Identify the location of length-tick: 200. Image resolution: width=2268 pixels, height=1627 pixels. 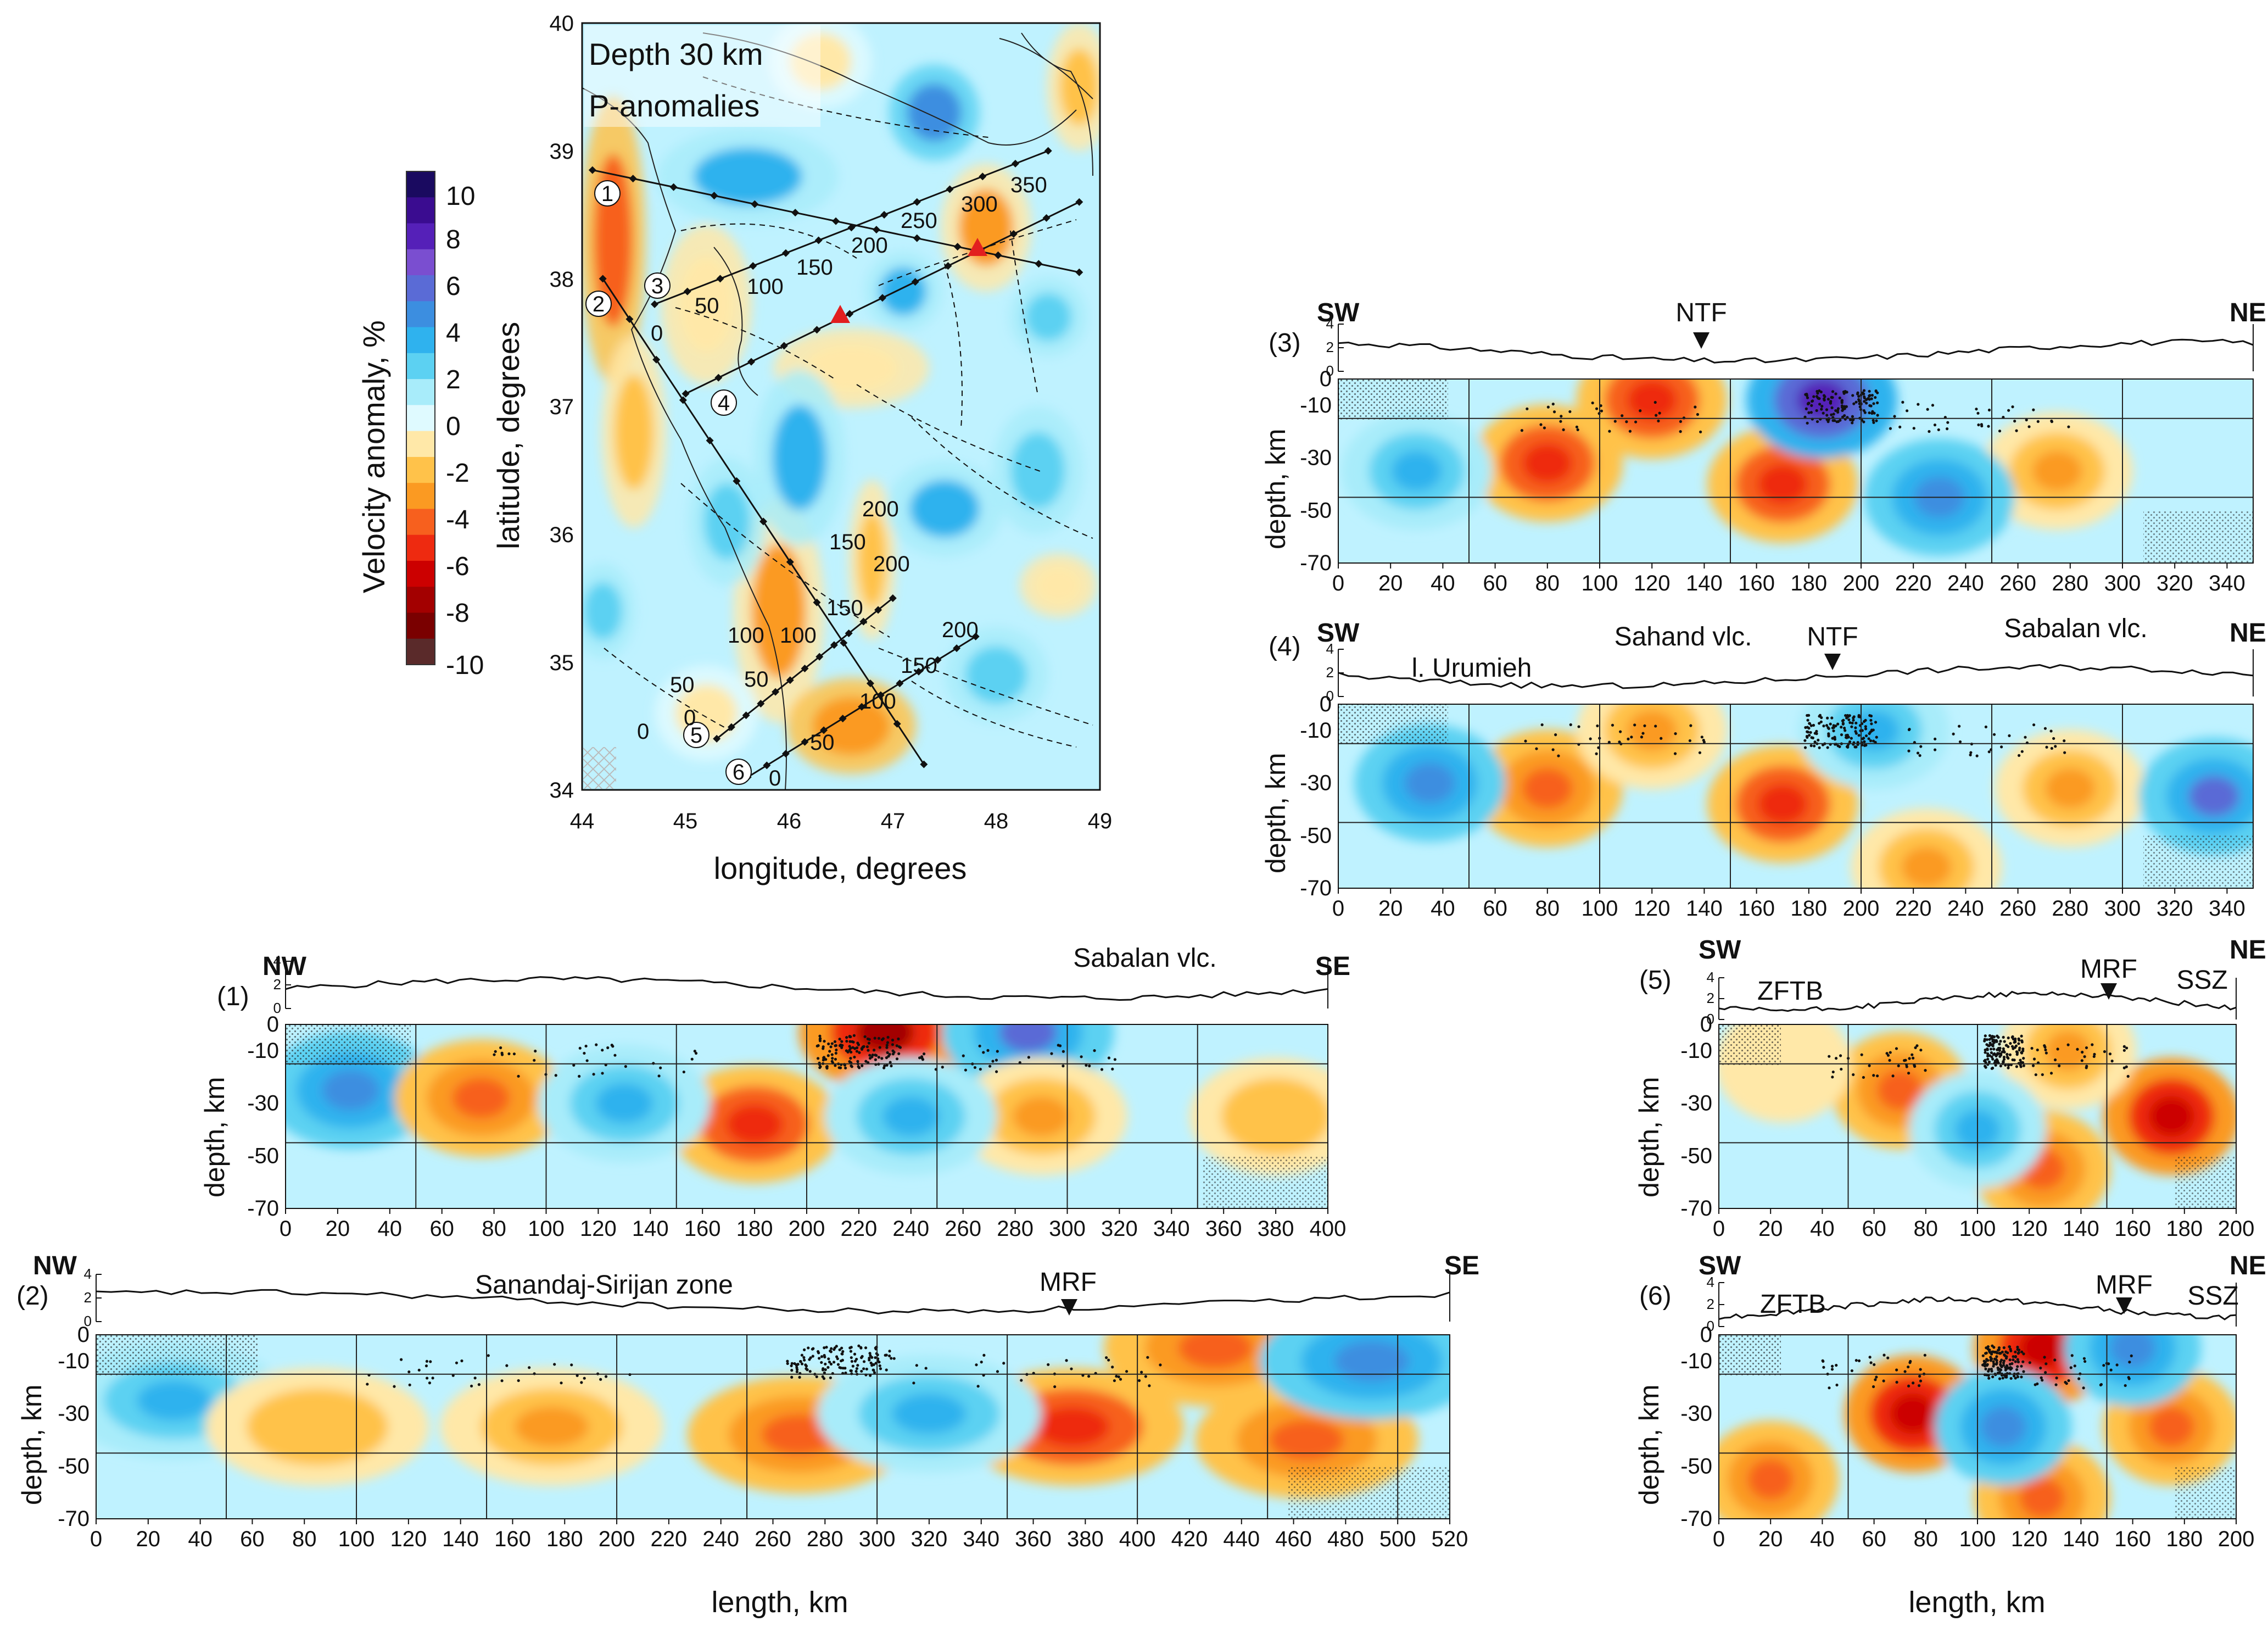
(2236, 1539).